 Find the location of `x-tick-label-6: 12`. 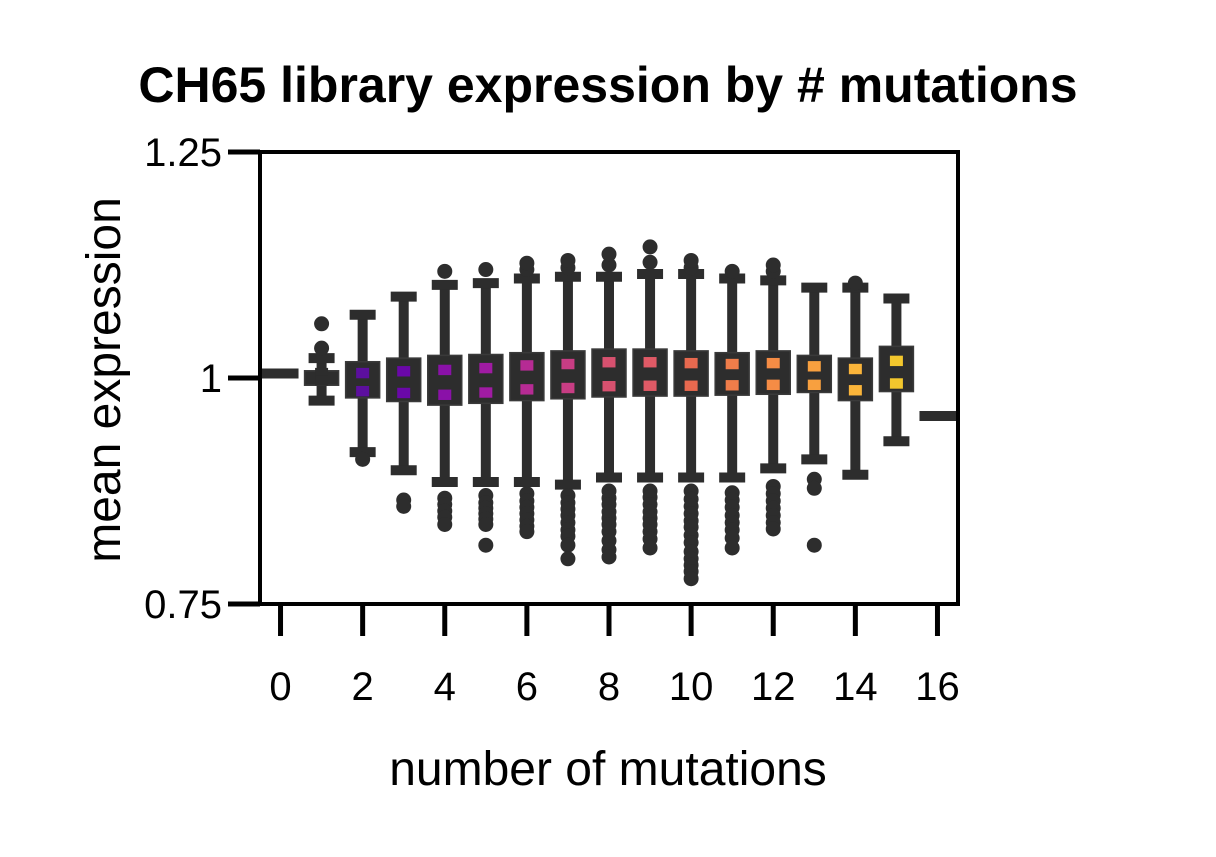

x-tick-label-6: 12 is located at coordinates (773, 687).